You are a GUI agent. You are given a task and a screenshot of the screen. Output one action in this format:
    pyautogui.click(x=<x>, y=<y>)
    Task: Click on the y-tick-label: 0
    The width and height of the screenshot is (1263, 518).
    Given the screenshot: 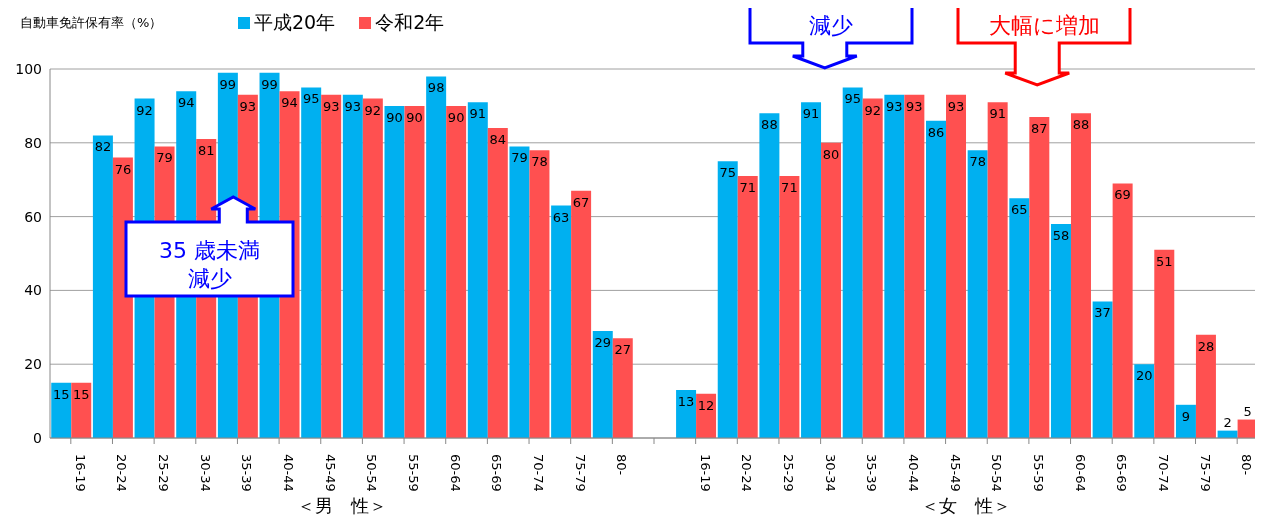 What is the action you would take?
    pyautogui.click(x=37, y=437)
    